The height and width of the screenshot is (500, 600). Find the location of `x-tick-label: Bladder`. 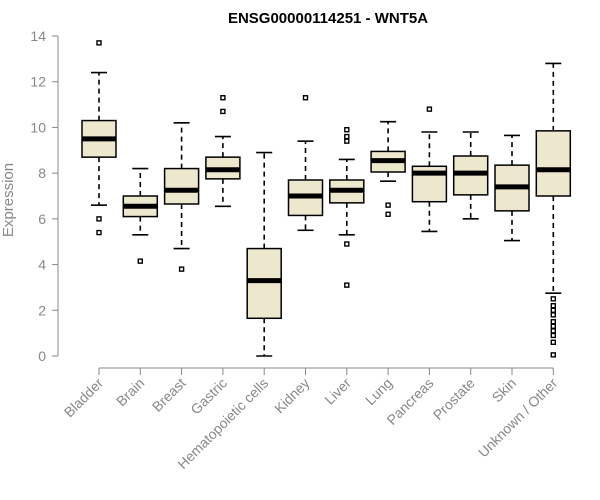

x-tick-label: Bladder is located at coordinates (84, 398).